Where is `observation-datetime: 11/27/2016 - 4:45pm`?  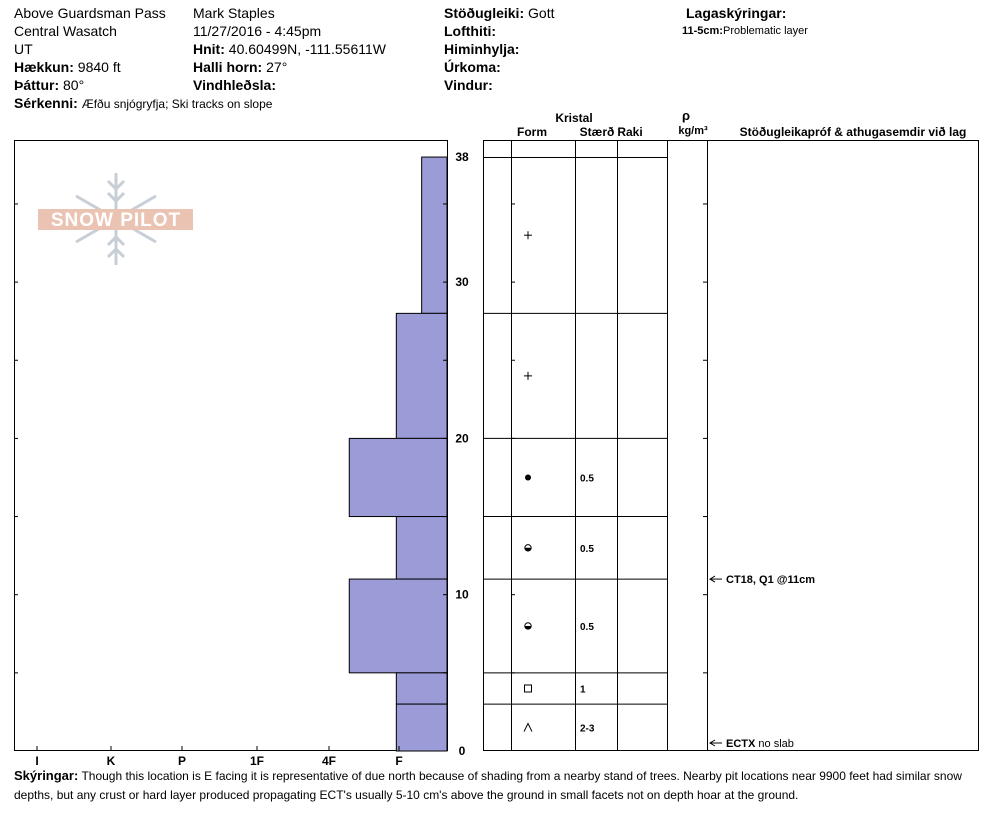
observation-datetime: 11/27/2016 - 4:45pm is located at coordinates (257, 31).